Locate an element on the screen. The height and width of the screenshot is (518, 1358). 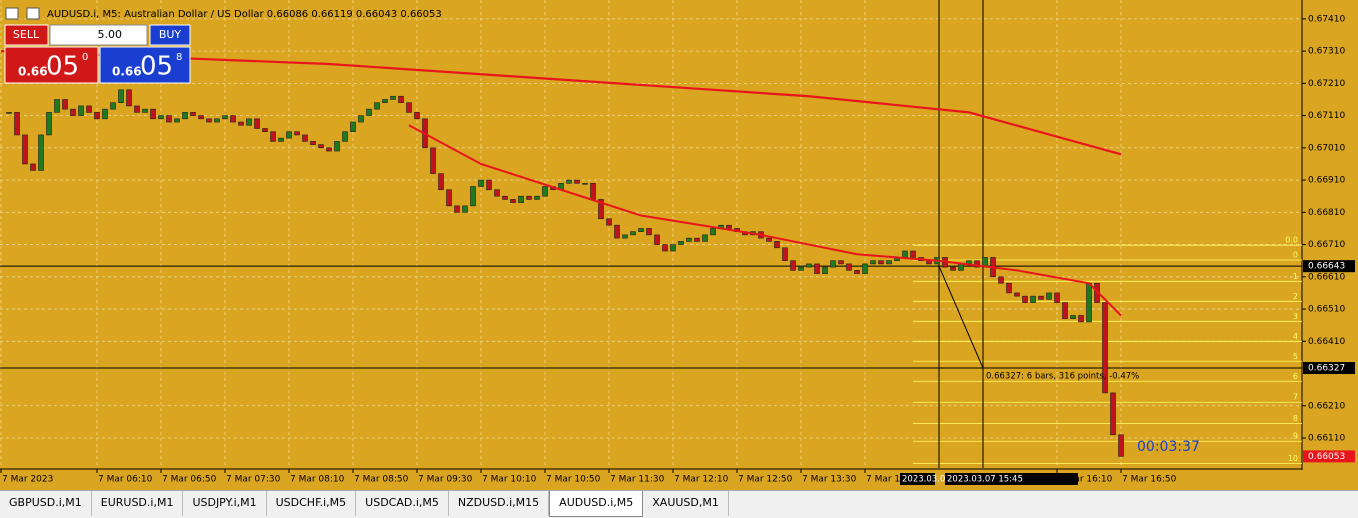
lot-value: 5.00 is located at coordinates (110, 34).